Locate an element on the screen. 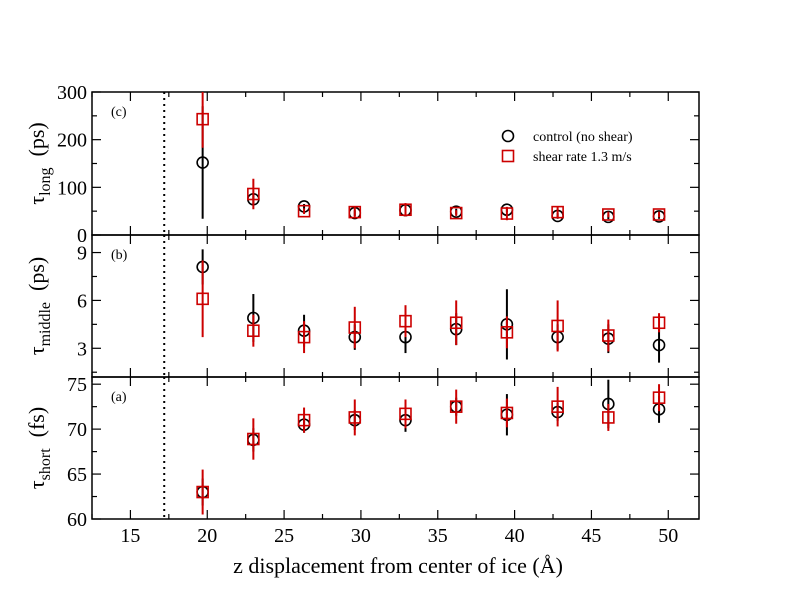  x-tick-label: 15 is located at coordinates (130, 536).